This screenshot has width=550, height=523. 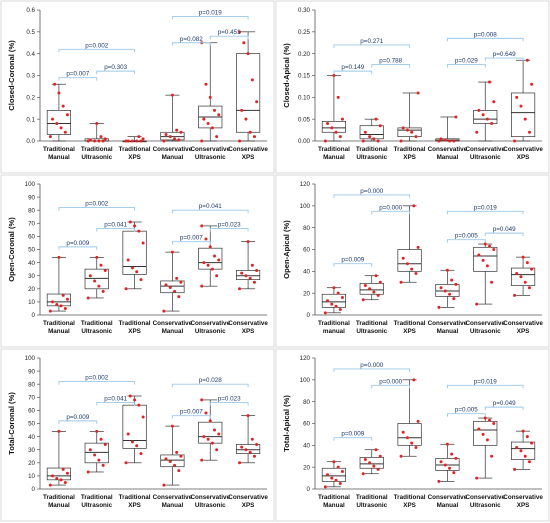 What do you see at coordinates (31, 450) in the screenshot?
I see `y-tick-label: 30` at bounding box center [31, 450].